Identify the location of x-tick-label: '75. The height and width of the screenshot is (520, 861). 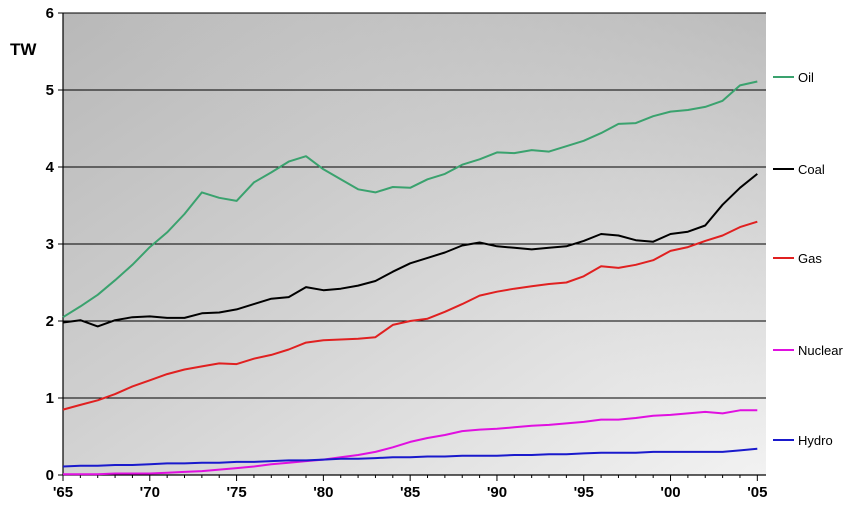
(236, 492).